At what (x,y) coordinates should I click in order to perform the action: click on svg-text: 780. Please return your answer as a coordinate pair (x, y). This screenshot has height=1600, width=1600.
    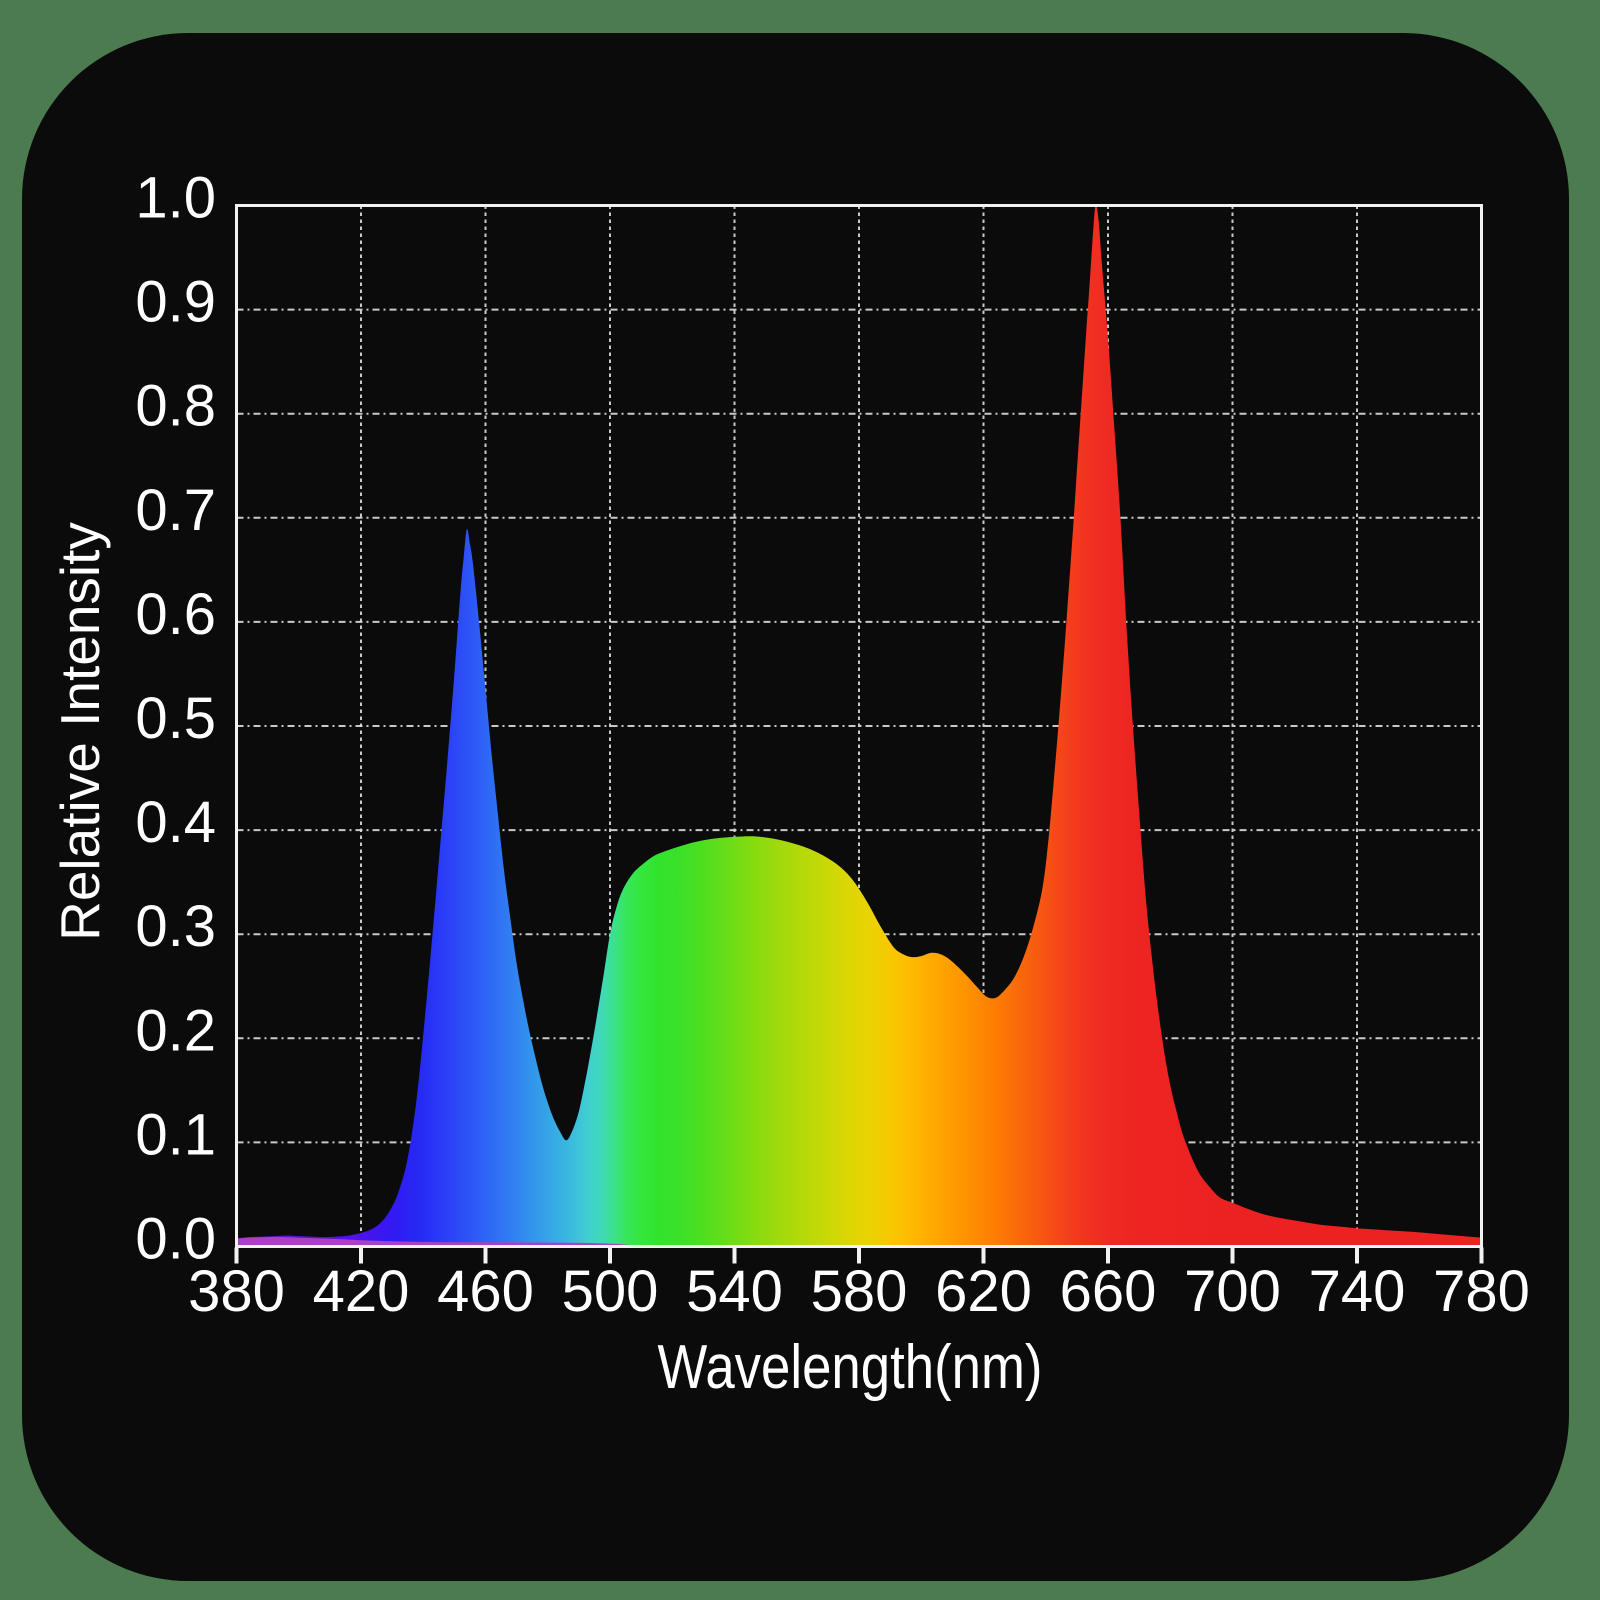
    Looking at the image, I should click on (1481, 1291).